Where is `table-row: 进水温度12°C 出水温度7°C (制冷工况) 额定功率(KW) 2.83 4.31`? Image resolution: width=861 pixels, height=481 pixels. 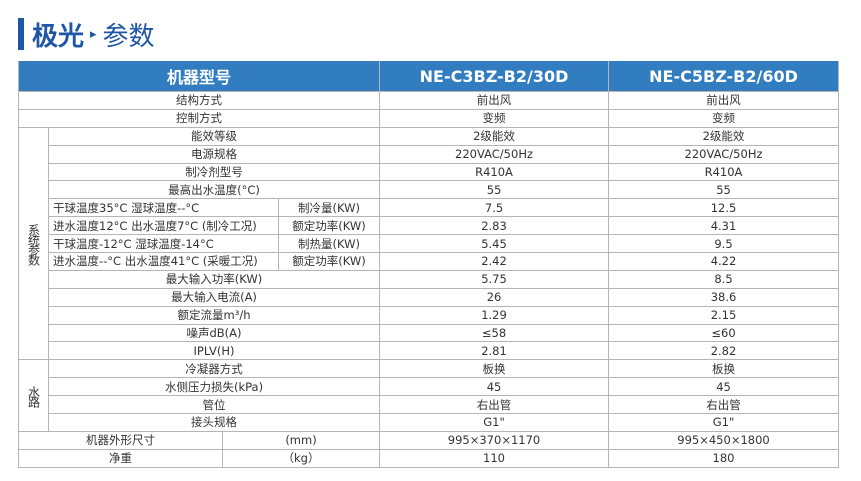 table-row: 进水温度12°C 出水温度7°C (制冷工况) 额定功率(KW) 2.83 4.31 is located at coordinates (429, 226).